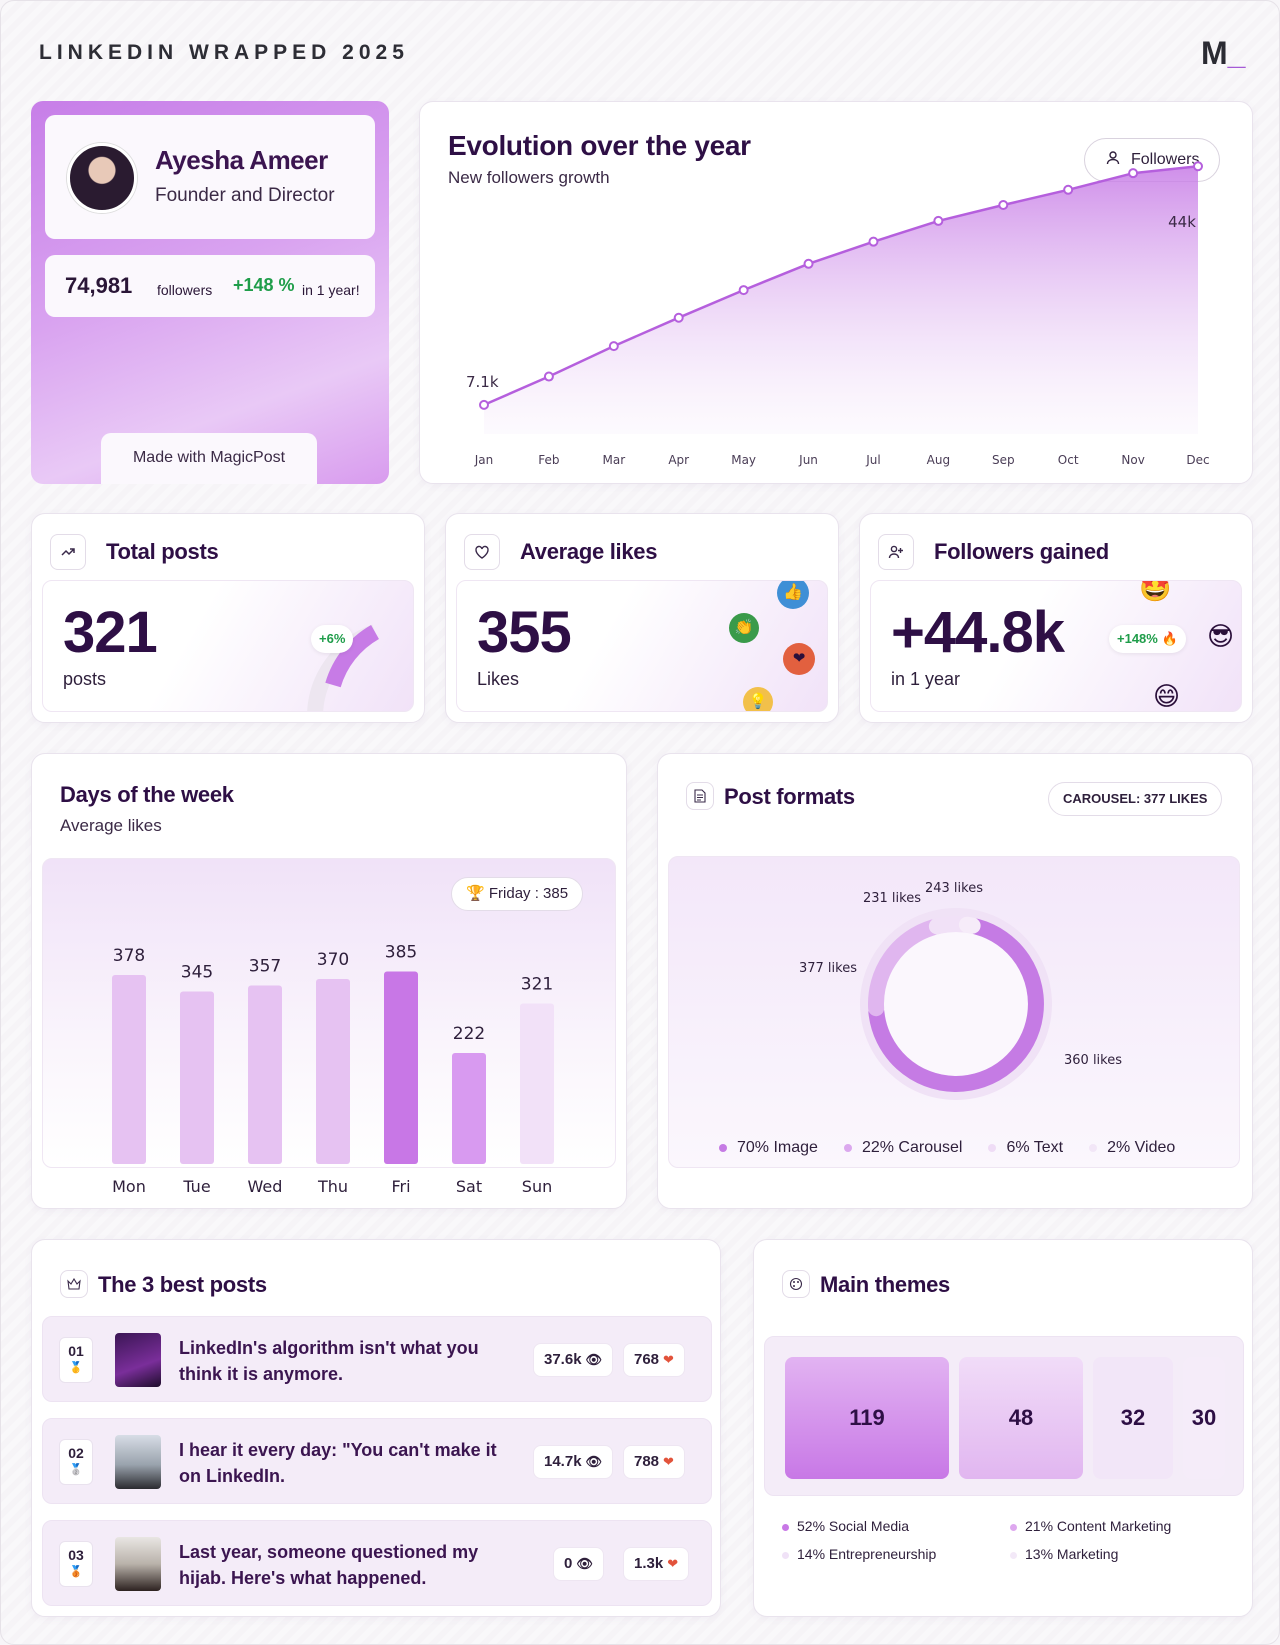  What do you see at coordinates (332, 639) in the screenshot?
I see `posts-growth-badge: +6%` at bounding box center [332, 639].